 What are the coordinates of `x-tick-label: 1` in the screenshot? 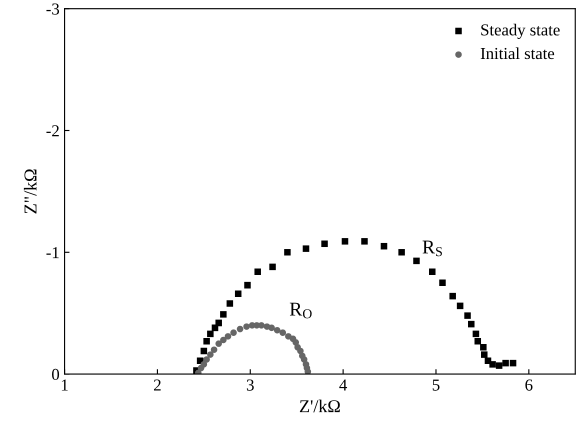 It's located at (65, 385).